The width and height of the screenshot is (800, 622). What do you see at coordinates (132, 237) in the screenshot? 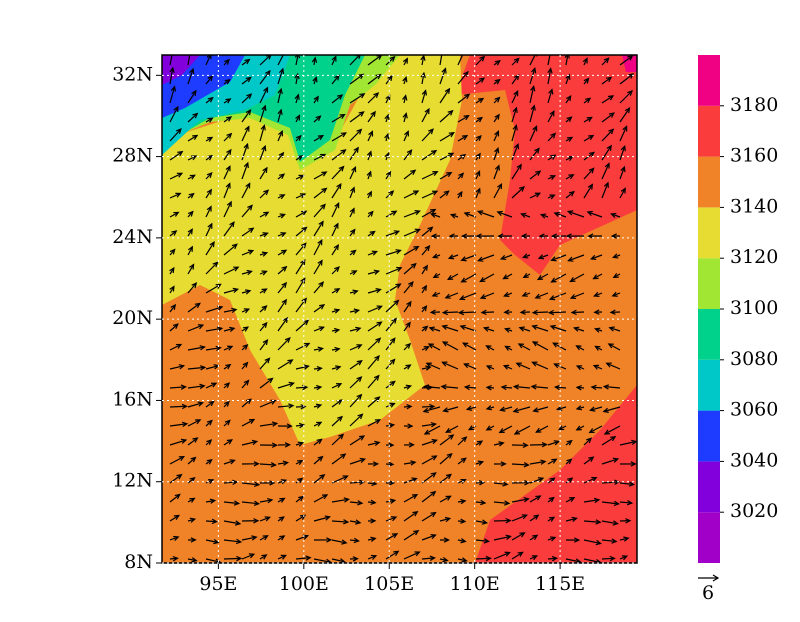
I see `y-tick-label: 24N` at bounding box center [132, 237].